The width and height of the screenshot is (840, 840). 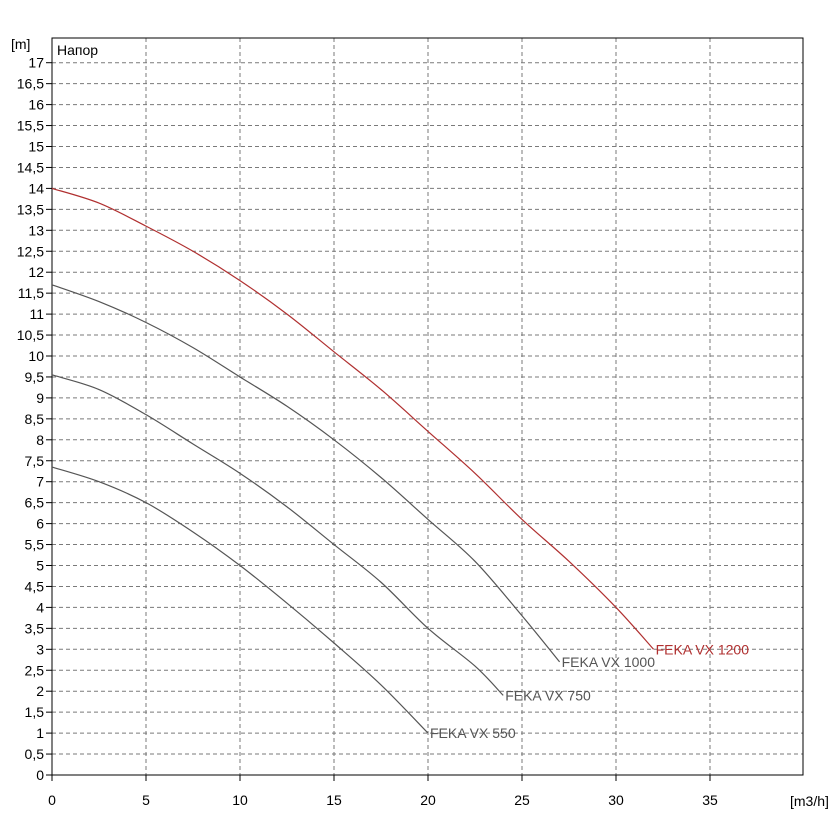 What do you see at coordinates (36, 356) in the screenshot?
I see `y-tick-label: 10` at bounding box center [36, 356].